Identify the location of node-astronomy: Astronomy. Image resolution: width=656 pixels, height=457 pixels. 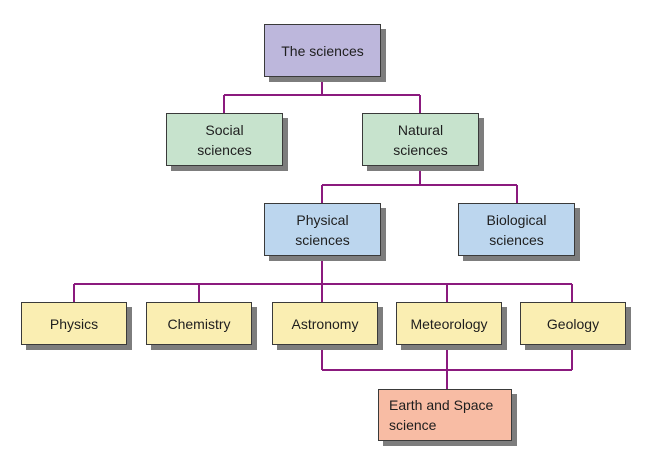
(325, 323).